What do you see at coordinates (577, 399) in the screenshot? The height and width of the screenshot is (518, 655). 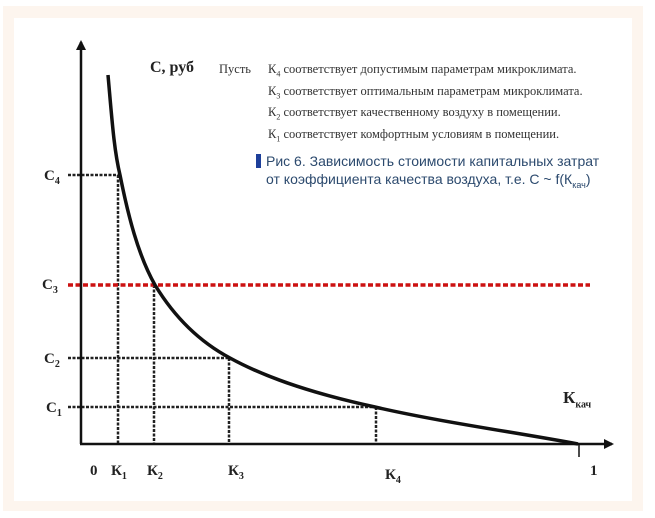 I see `x-axis-label: Ккач` at bounding box center [577, 399].